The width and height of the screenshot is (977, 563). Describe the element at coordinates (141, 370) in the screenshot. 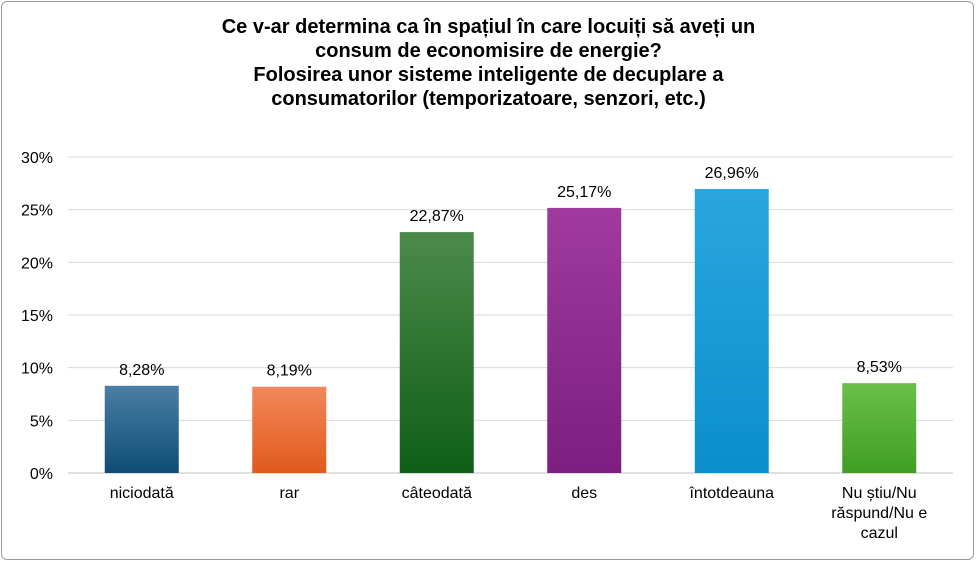

I see `data-label: 8,28%` at that location.